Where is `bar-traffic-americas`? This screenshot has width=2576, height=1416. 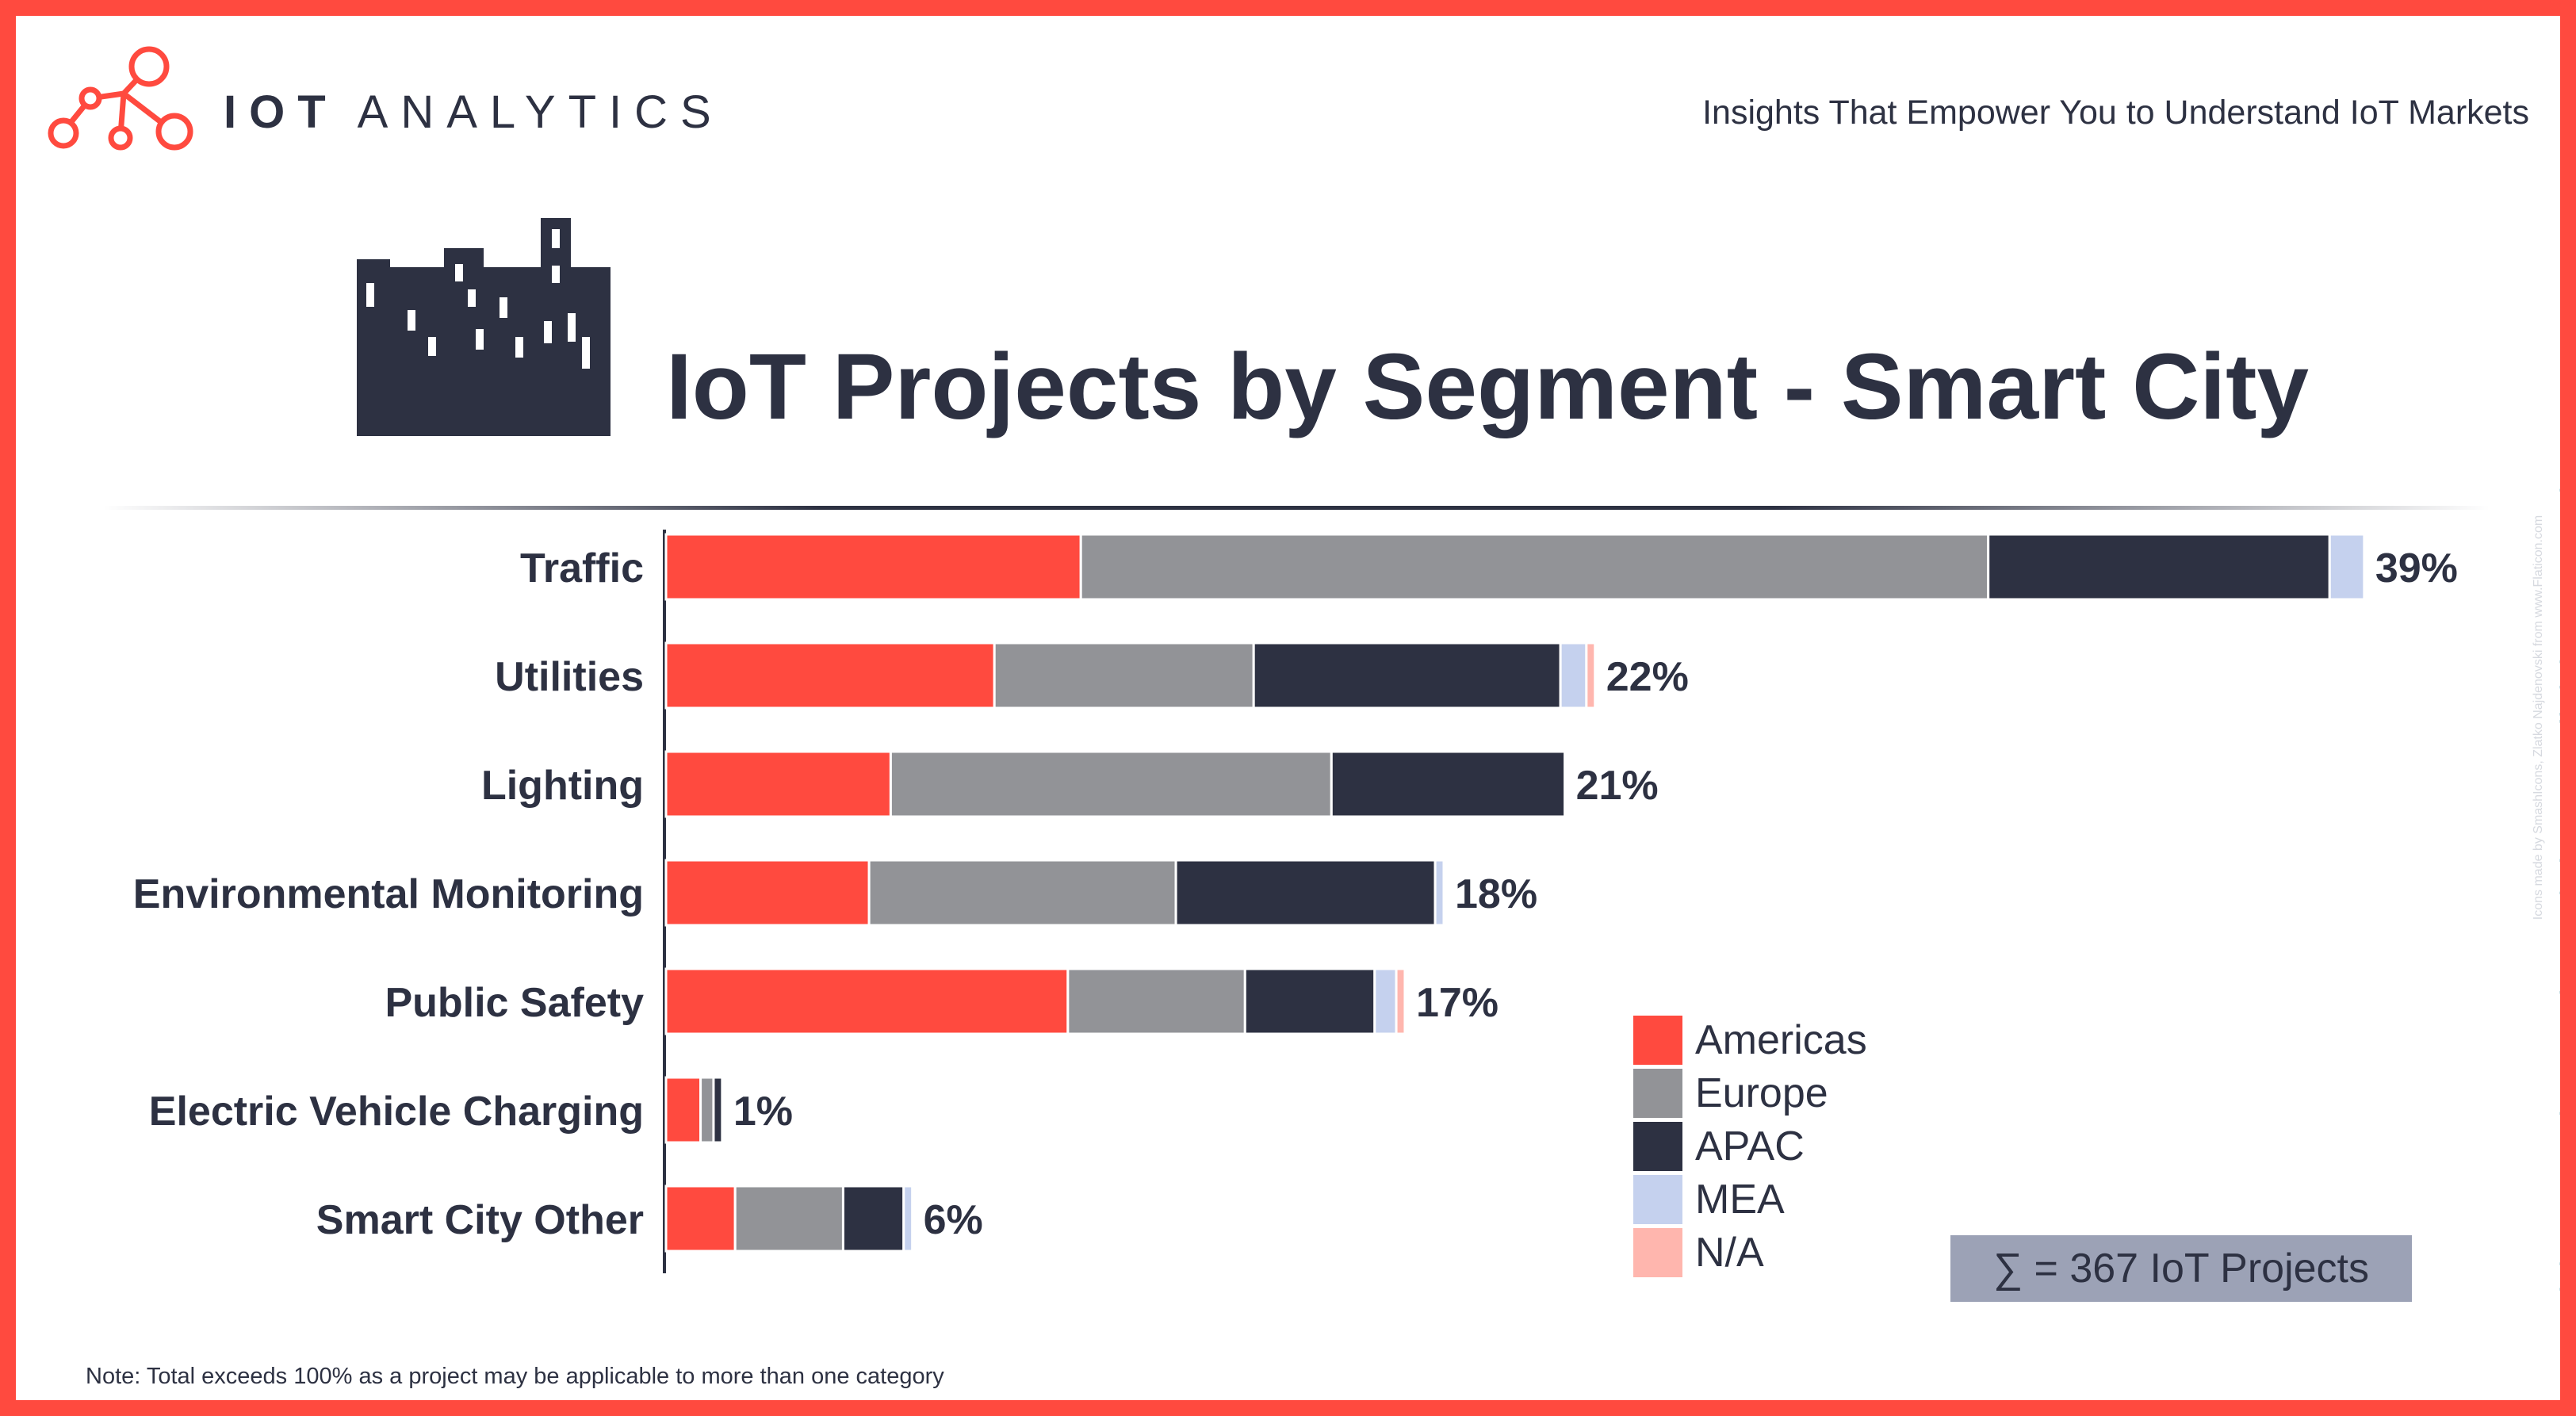
bar-traffic-americas is located at coordinates (873, 567).